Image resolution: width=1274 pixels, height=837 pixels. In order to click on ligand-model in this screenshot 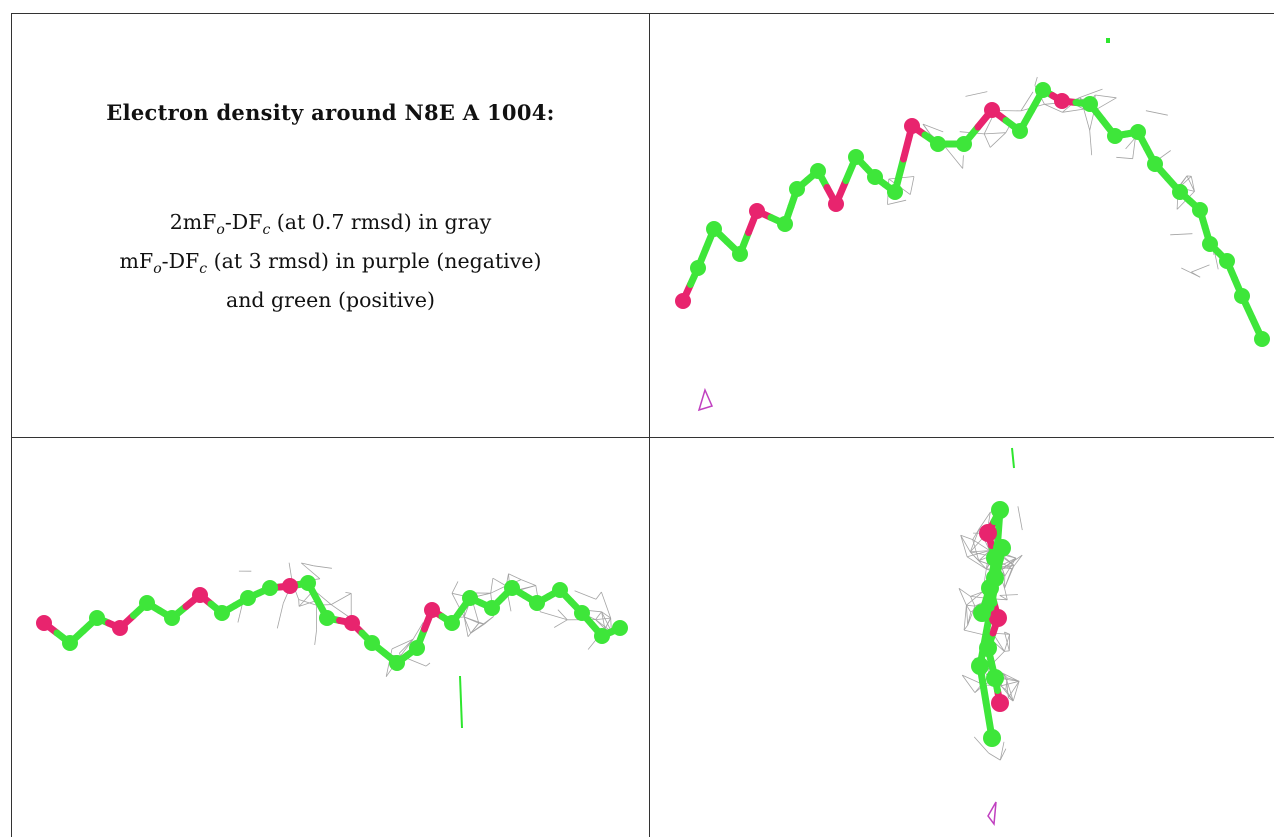, I will do `click(972, 214)`.